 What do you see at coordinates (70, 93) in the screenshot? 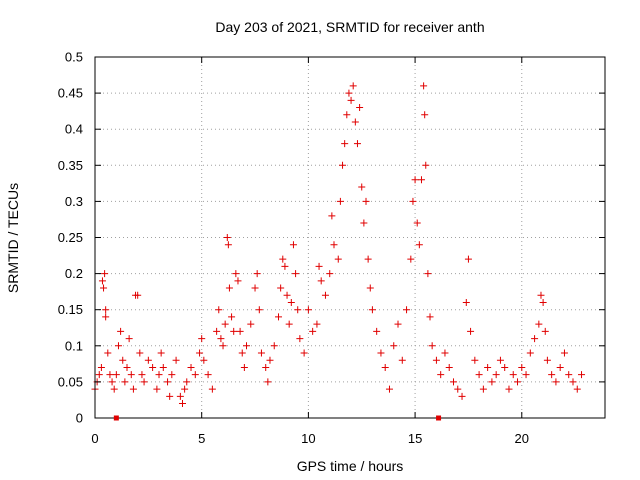
I see `y-tick-label: 0.45` at bounding box center [70, 93].